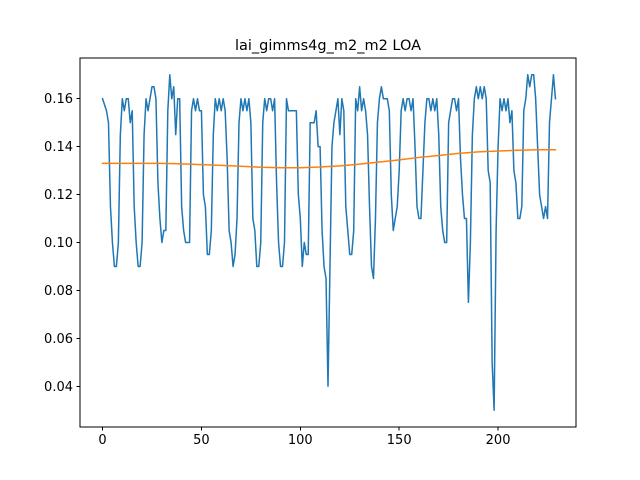  What do you see at coordinates (58, 291) in the screenshot?
I see `y-tick-label: 0.08` at bounding box center [58, 291].